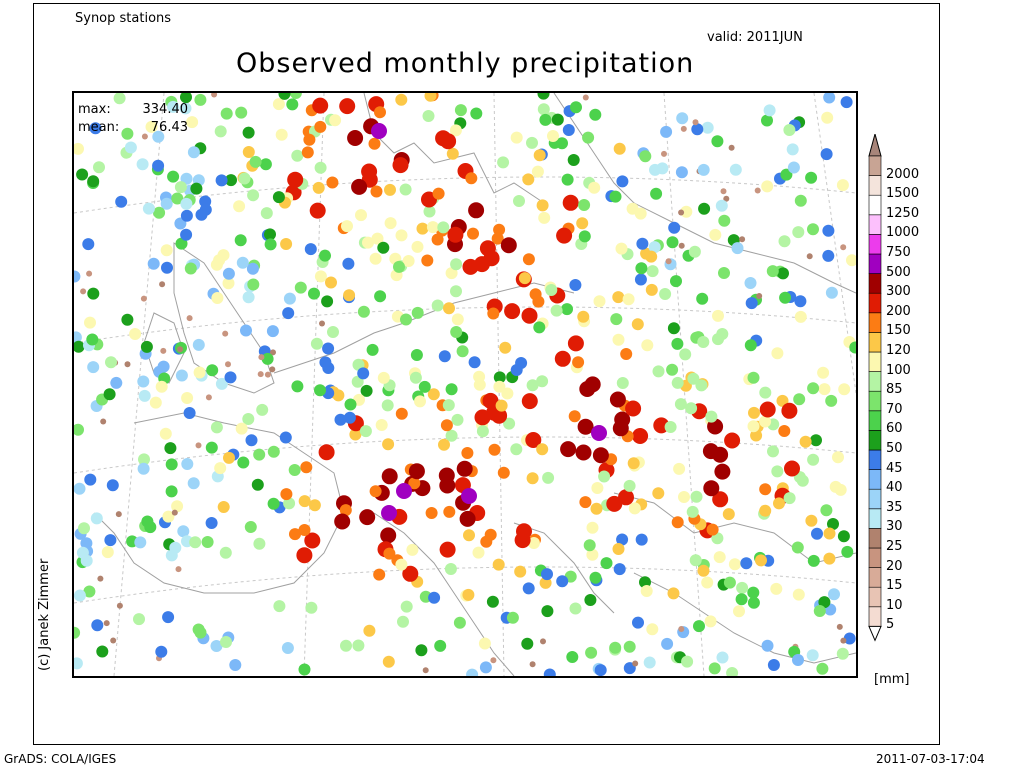  I want to click on legend-level-label: 20, so click(894, 566).